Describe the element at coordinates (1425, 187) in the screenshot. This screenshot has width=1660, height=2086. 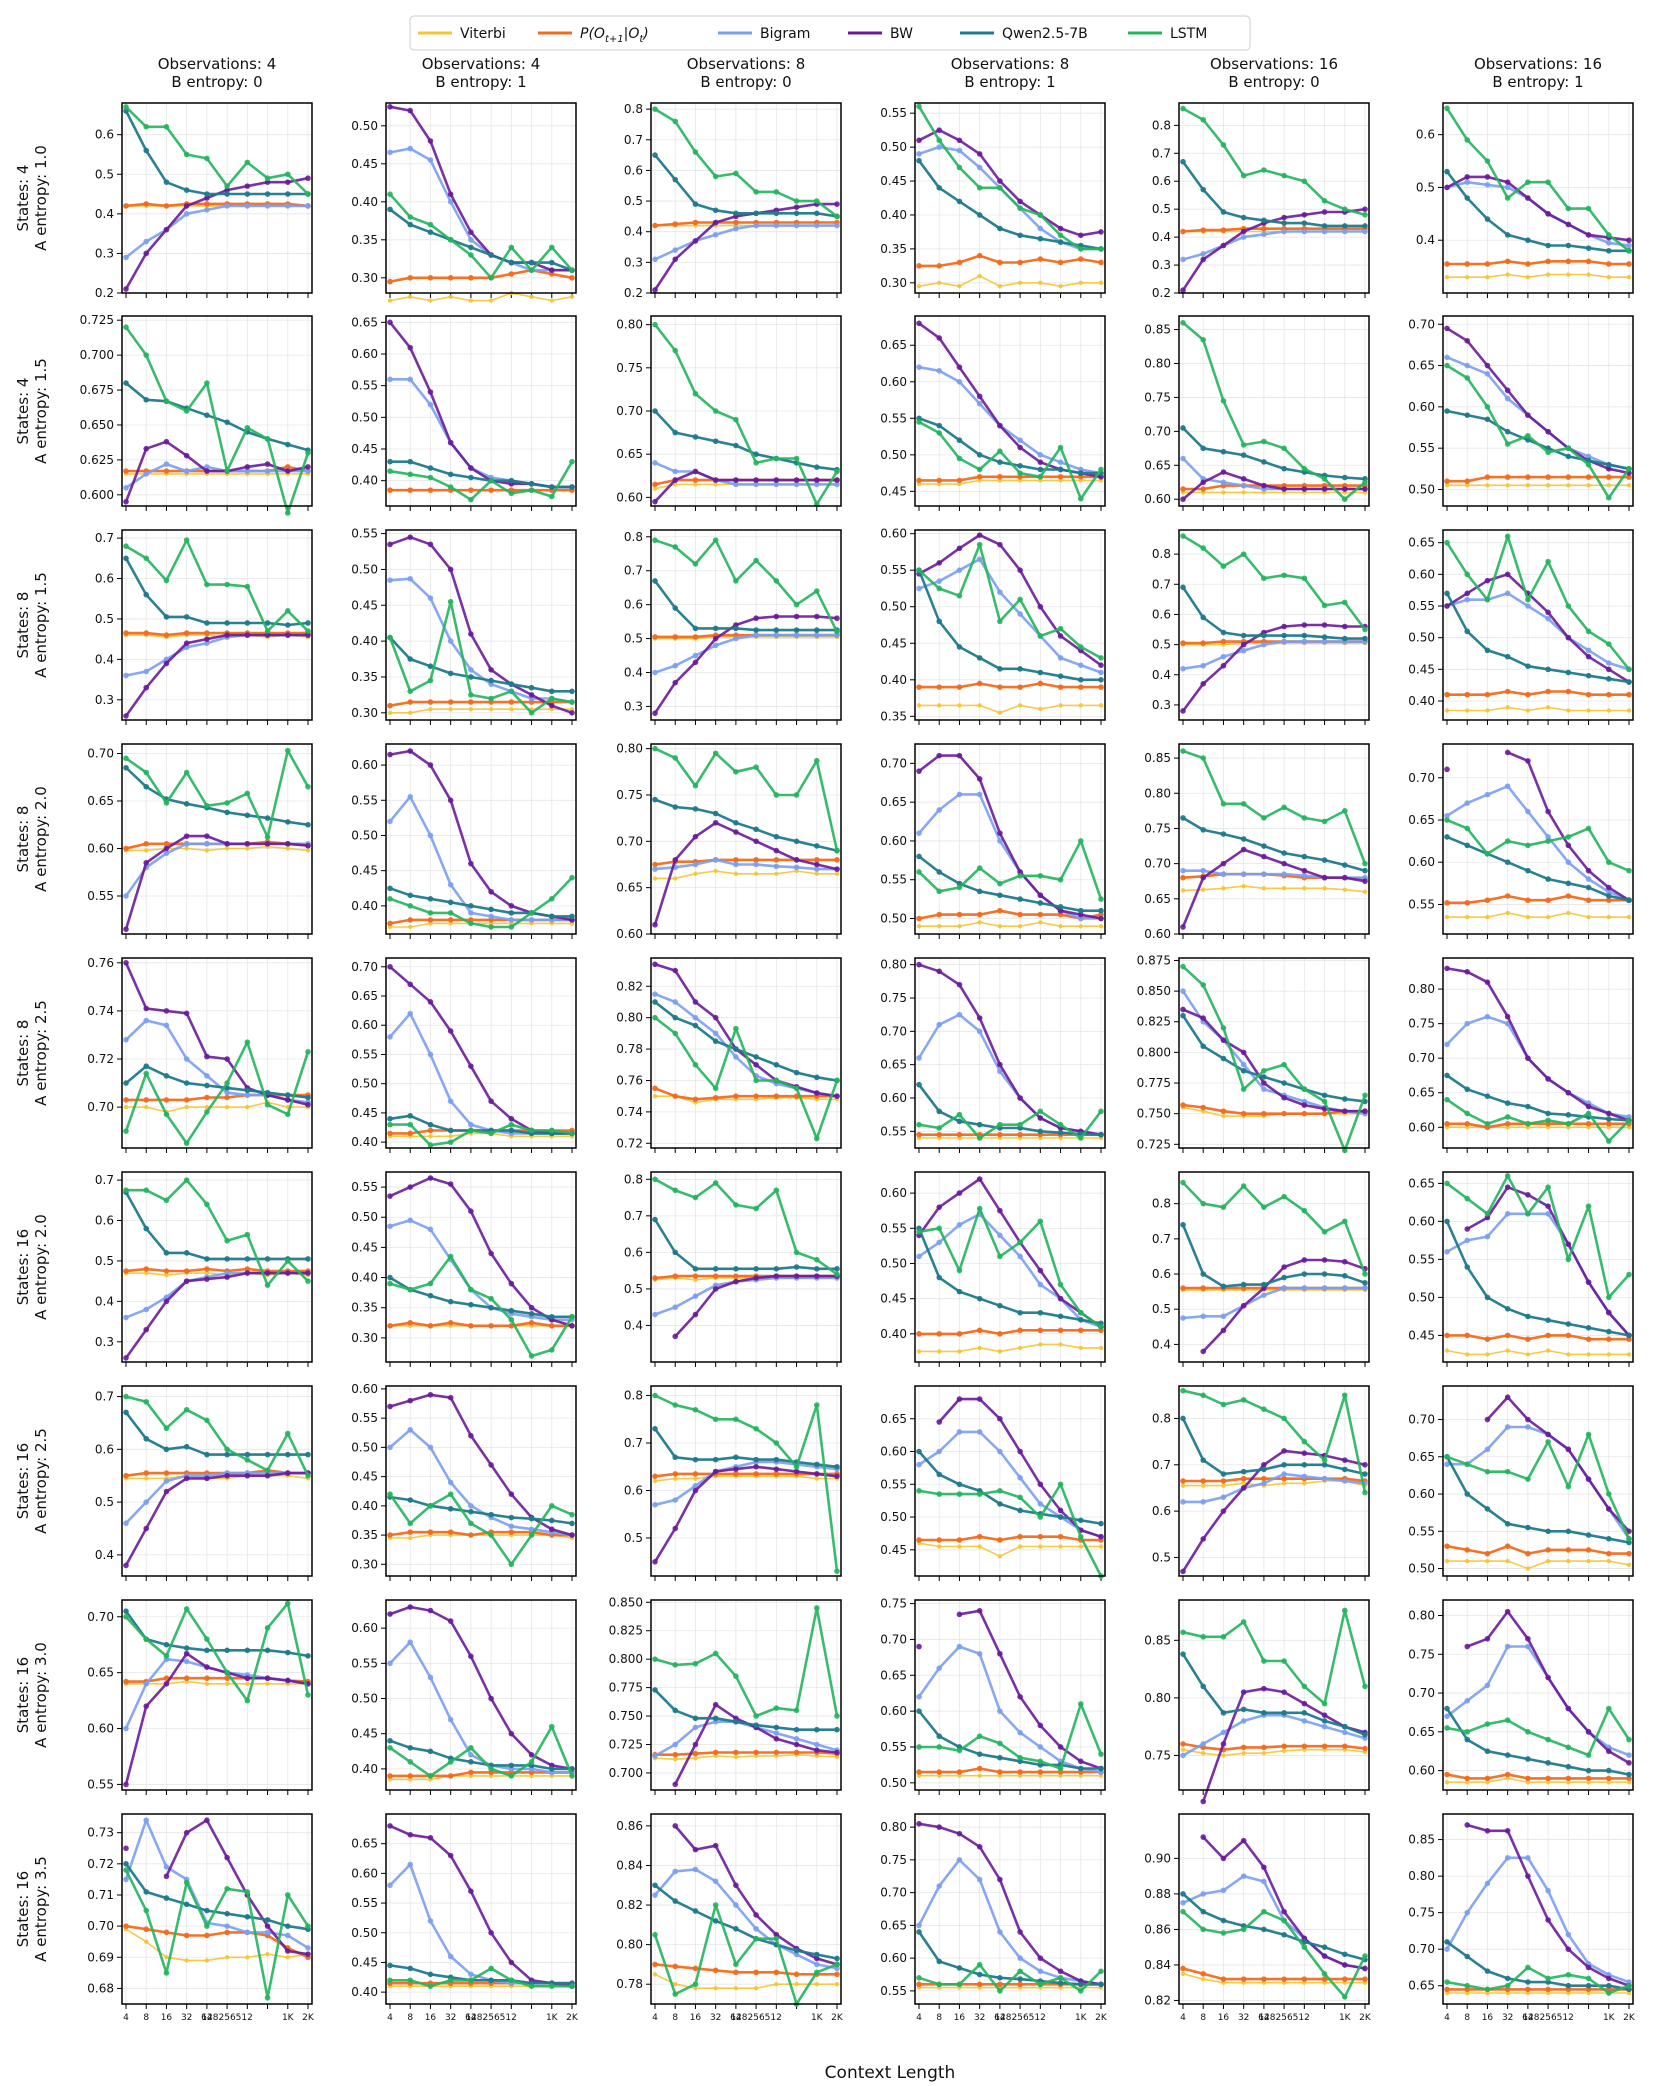
I see `y-tick-label: 0.5` at that location.